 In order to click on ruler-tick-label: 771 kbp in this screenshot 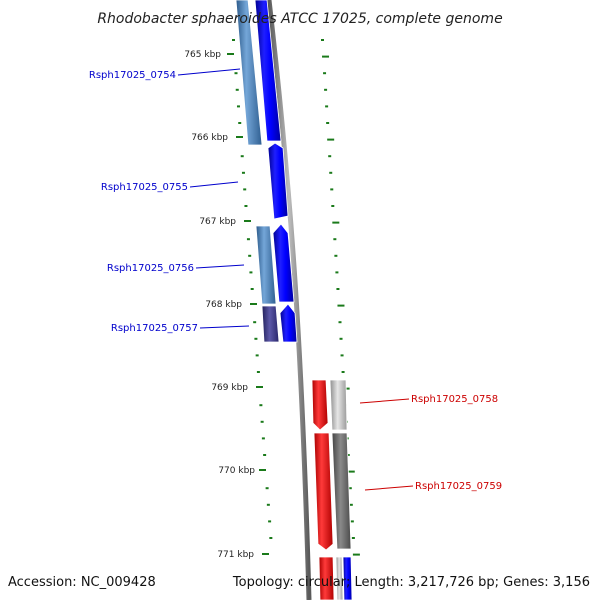, I will do `click(235, 555)`.